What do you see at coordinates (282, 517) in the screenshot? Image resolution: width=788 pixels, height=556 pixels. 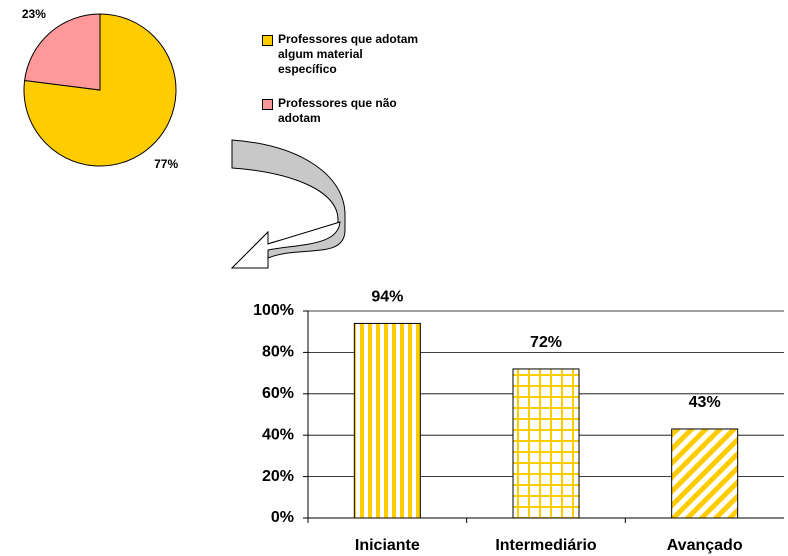 I see `y-tick-label: 0%` at bounding box center [282, 517].